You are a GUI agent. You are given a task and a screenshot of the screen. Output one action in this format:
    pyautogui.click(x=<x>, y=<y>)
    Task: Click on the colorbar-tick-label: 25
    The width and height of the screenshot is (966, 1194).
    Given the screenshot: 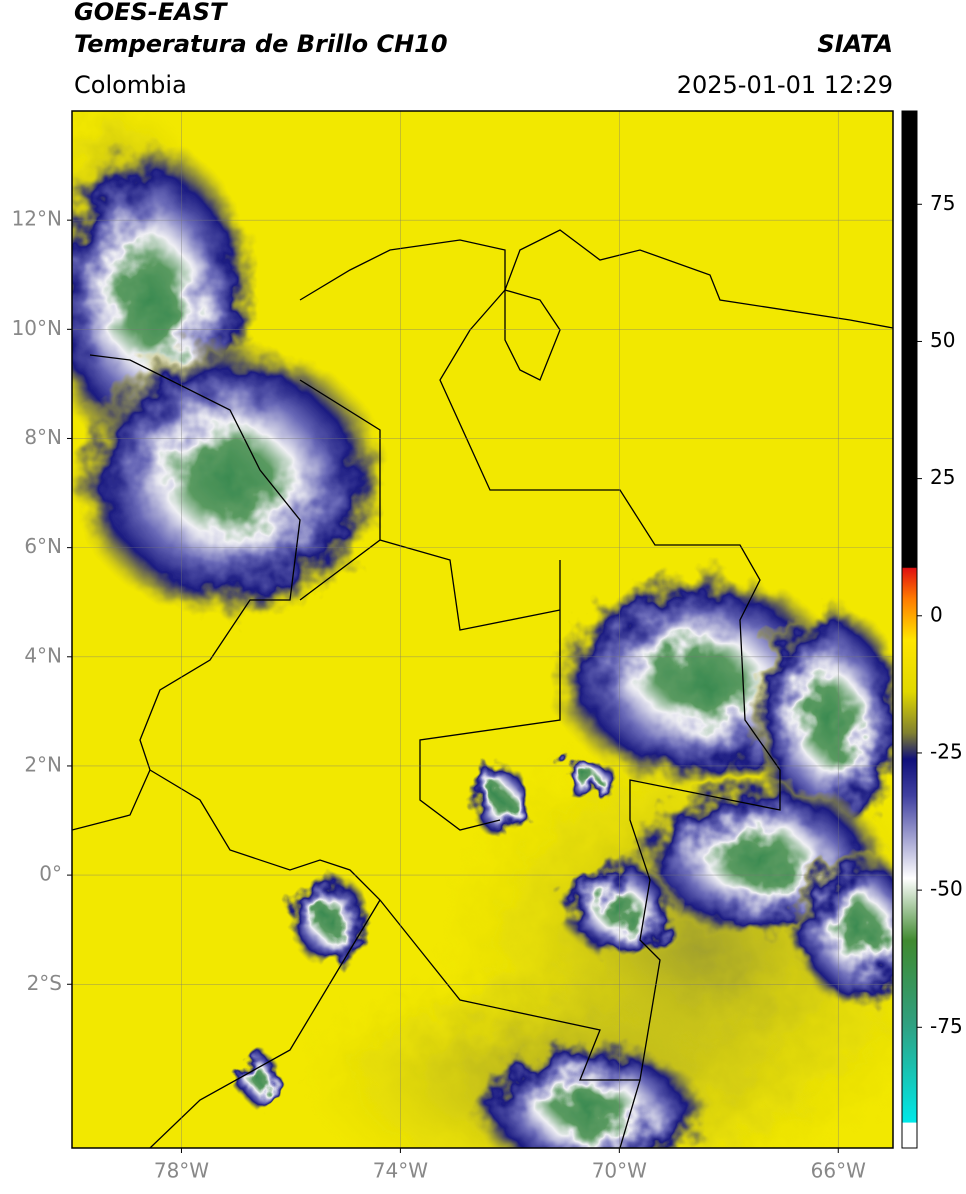 What is the action you would take?
    pyautogui.click(x=942, y=477)
    